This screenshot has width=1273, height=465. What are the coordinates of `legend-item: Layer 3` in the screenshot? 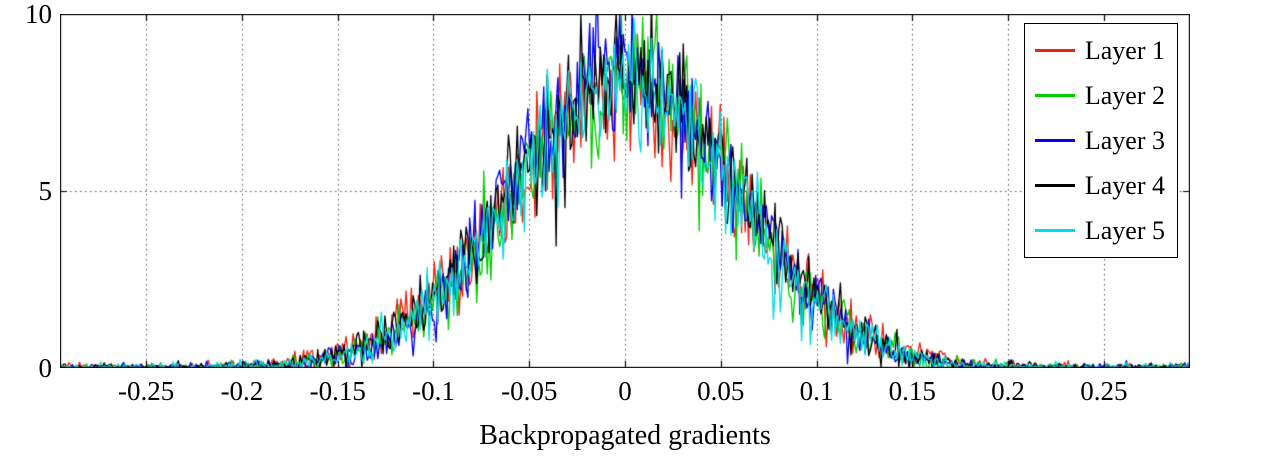 It's located at (1099, 140).